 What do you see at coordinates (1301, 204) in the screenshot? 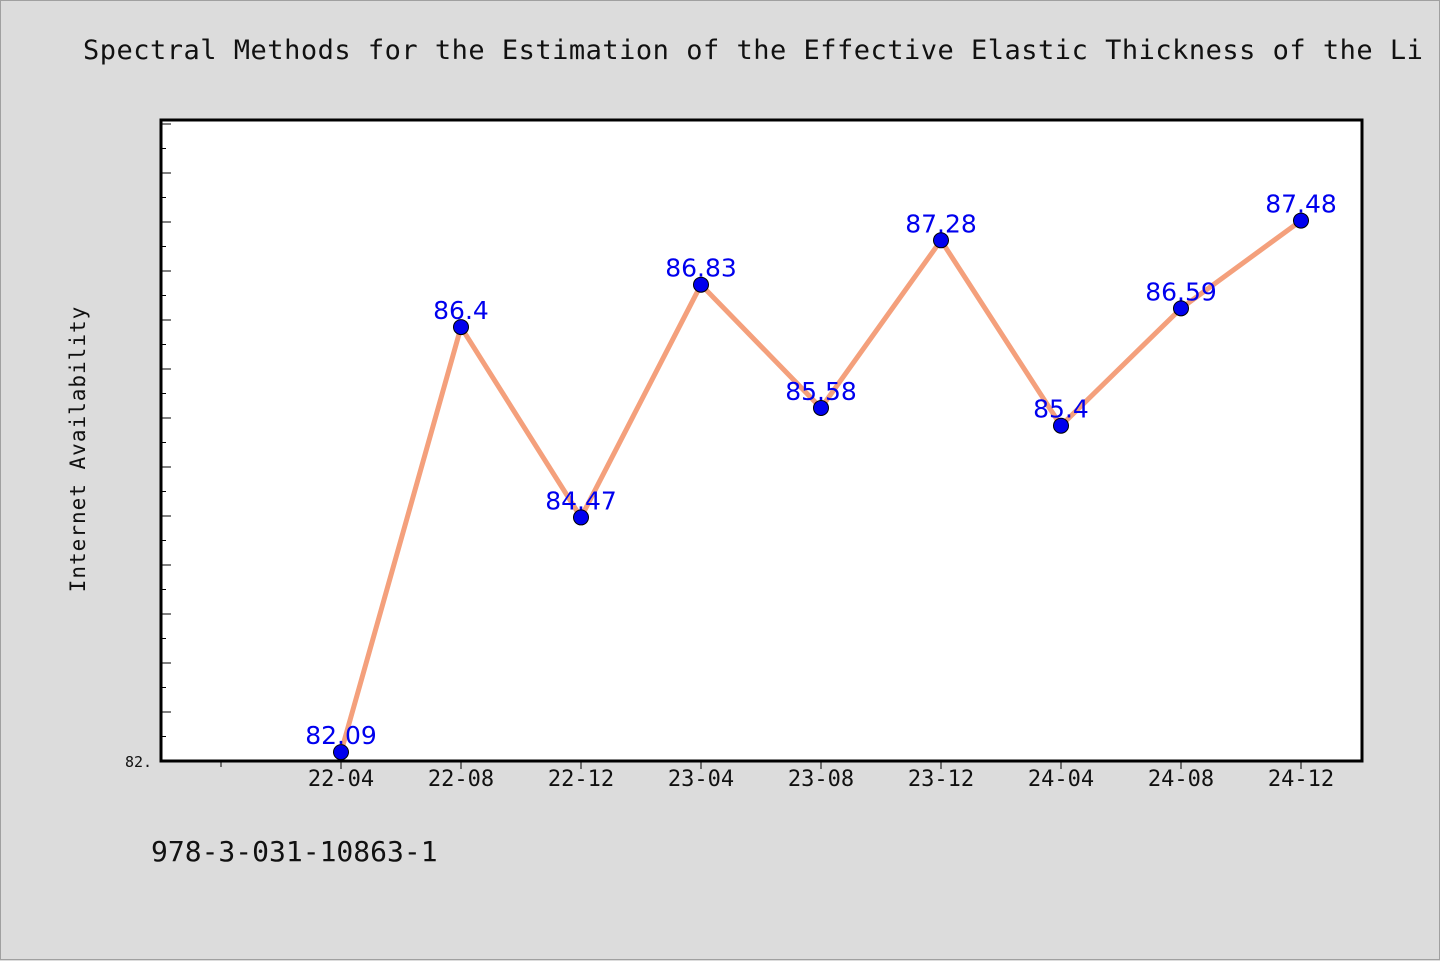
I see `data-label: 87.48` at bounding box center [1301, 204].